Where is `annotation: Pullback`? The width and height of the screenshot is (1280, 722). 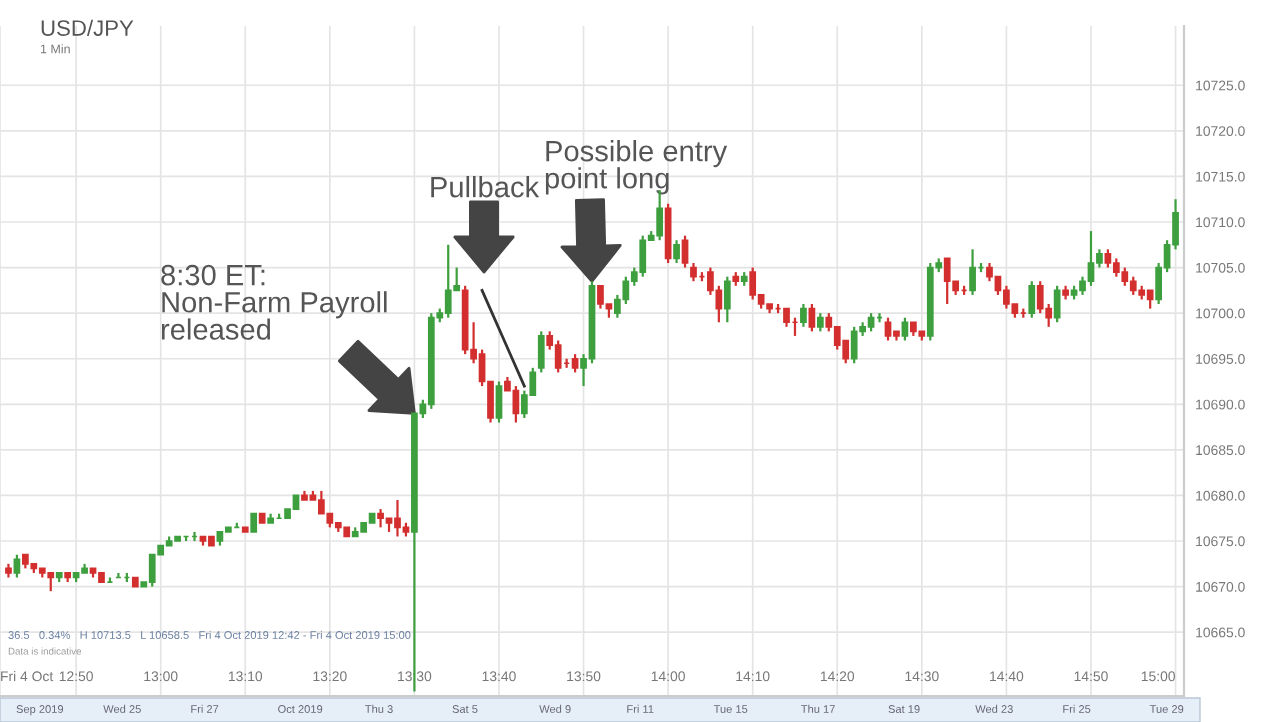
annotation: Pullback is located at coordinates (485, 187).